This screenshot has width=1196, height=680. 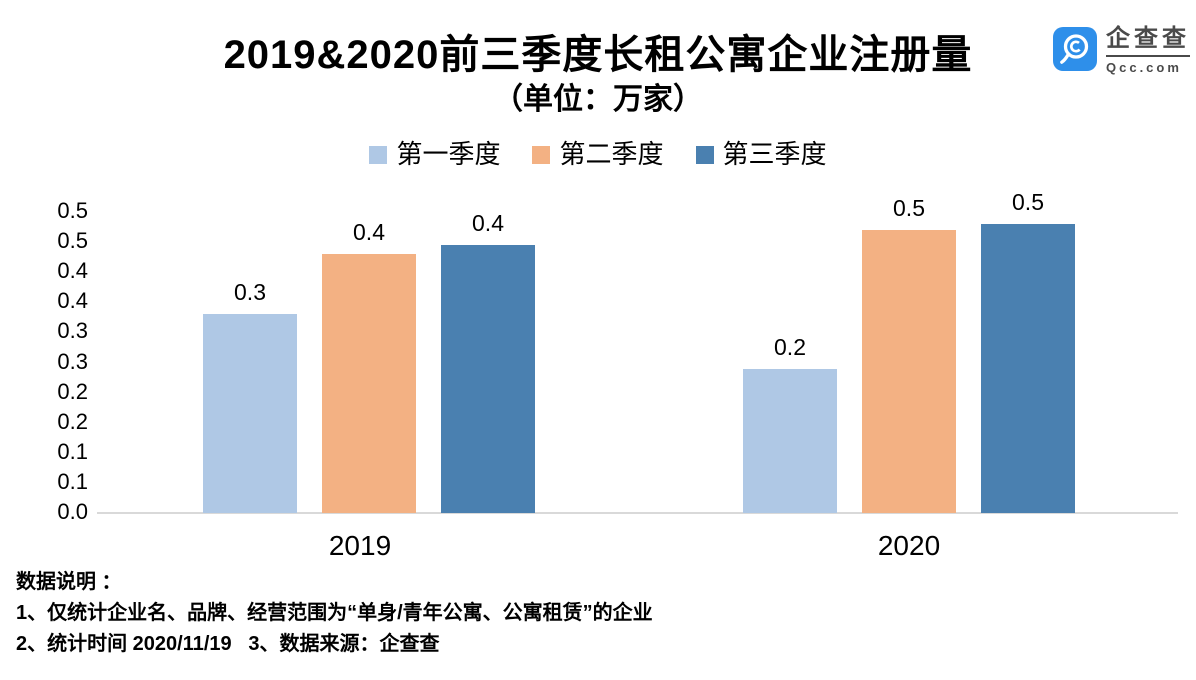 What do you see at coordinates (250, 292) in the screenshot?
I see `bar-value-label-2019-q1: 0.3` at bounding box center [250, 292].